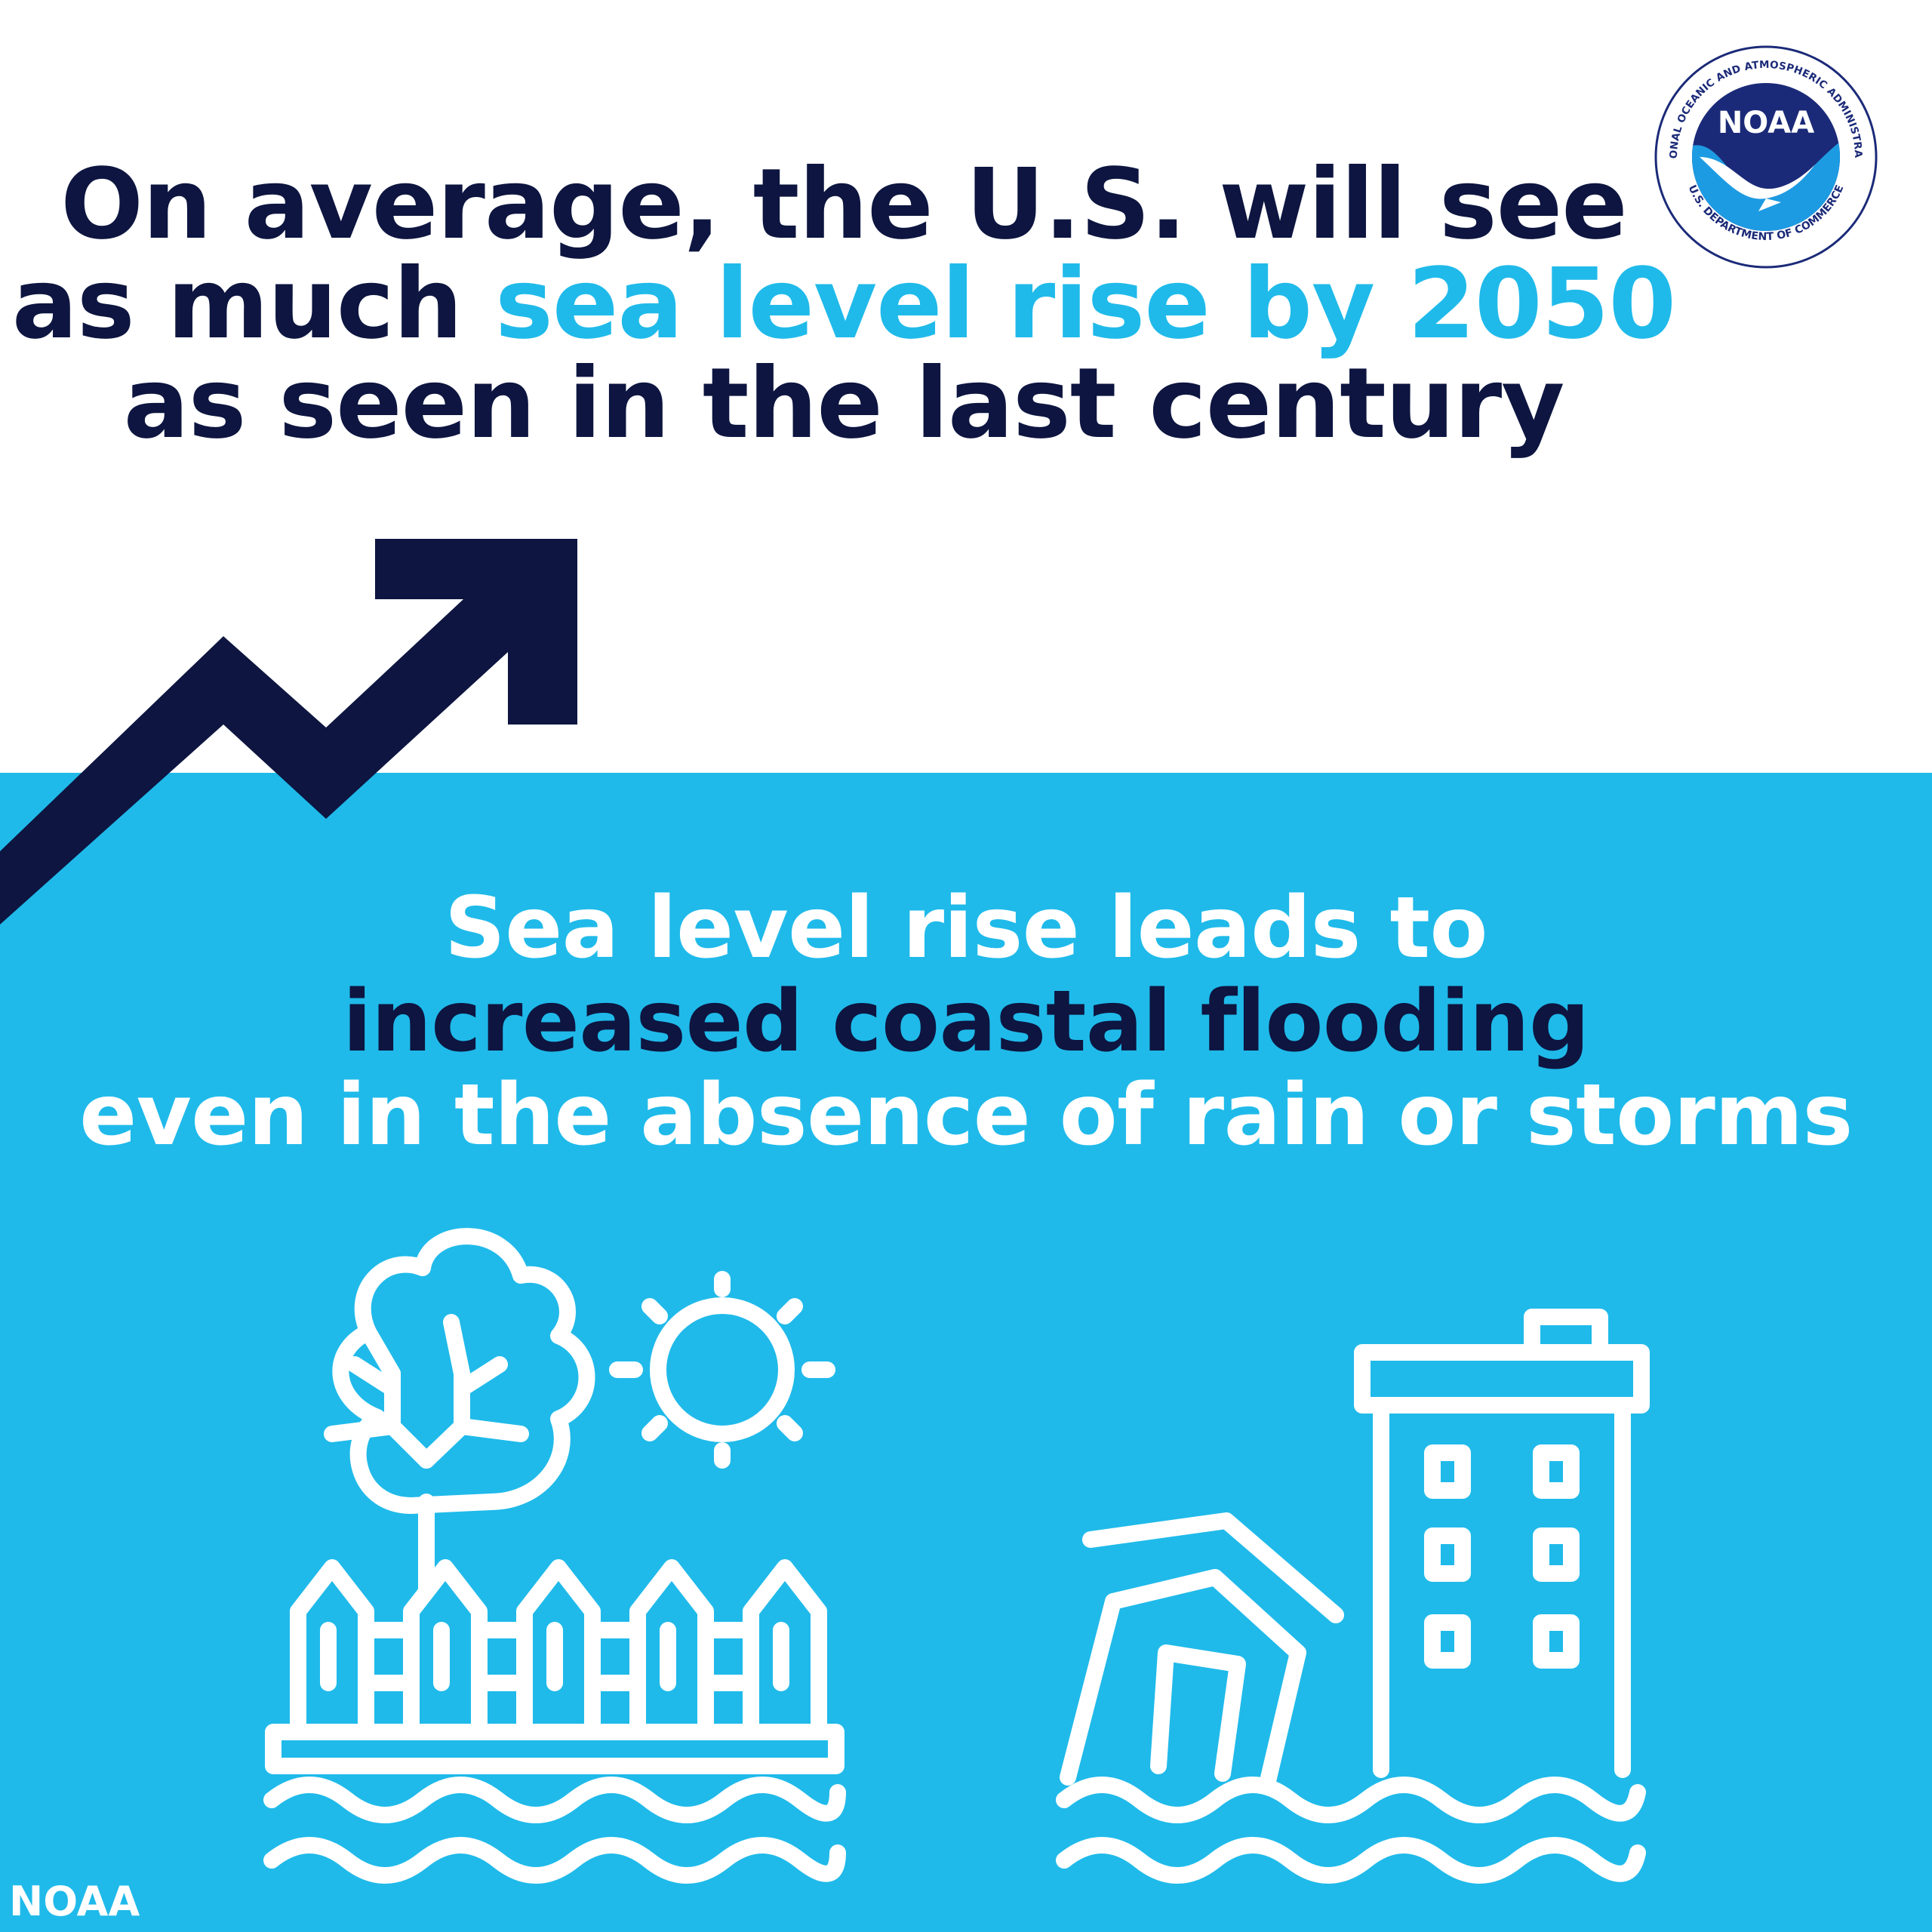  I want to click on flooded-house-icon, so click(1202, 1650).